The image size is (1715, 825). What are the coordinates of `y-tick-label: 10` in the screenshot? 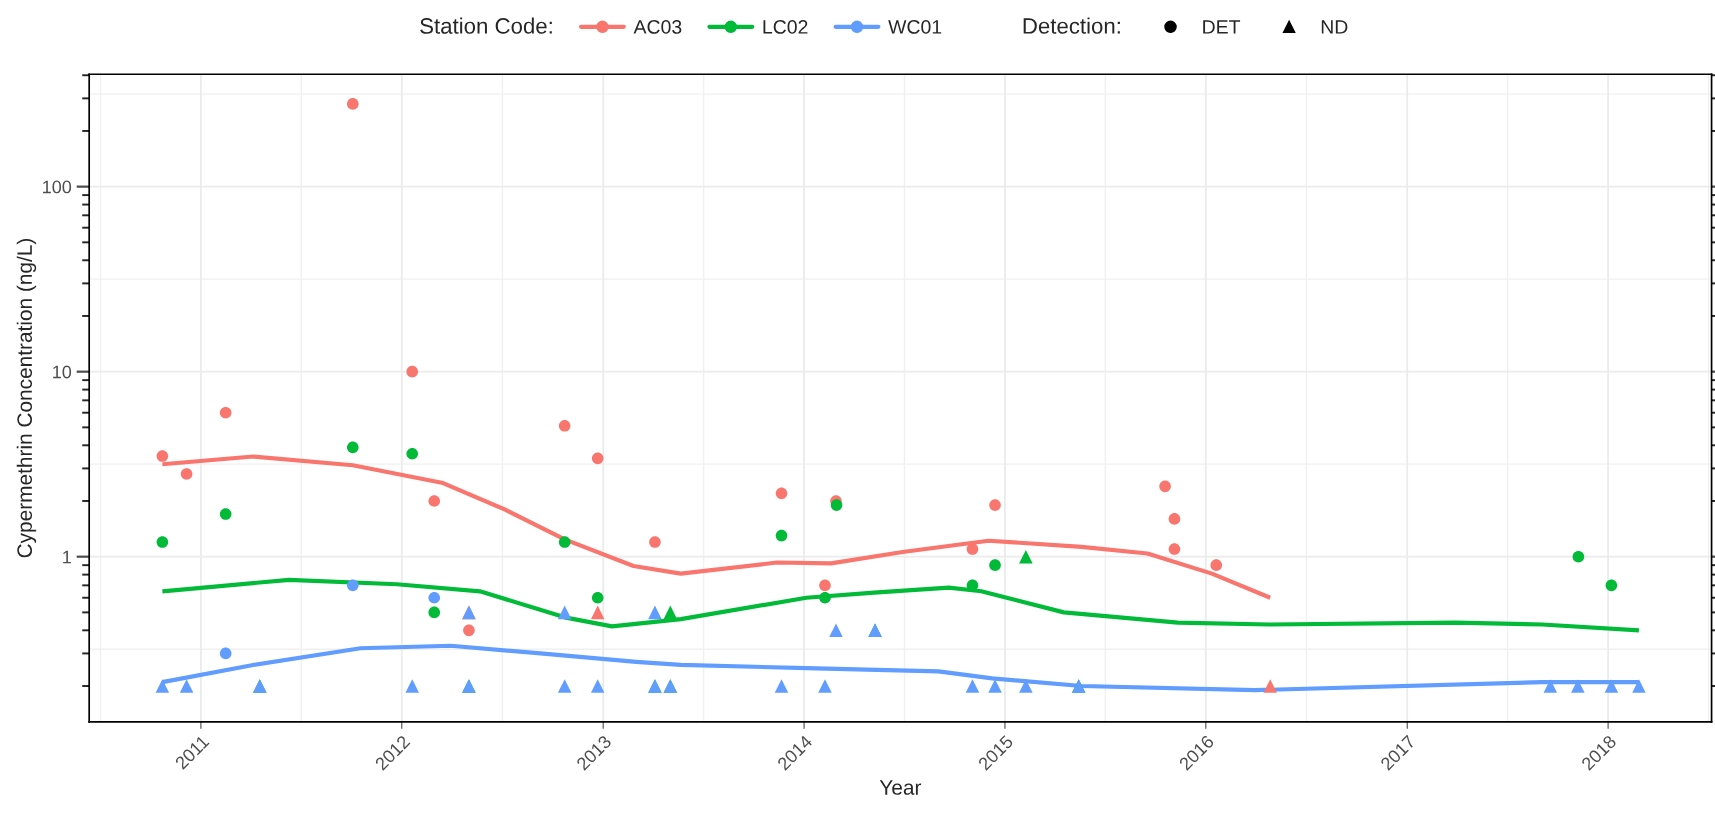 It's located at (62, 372).